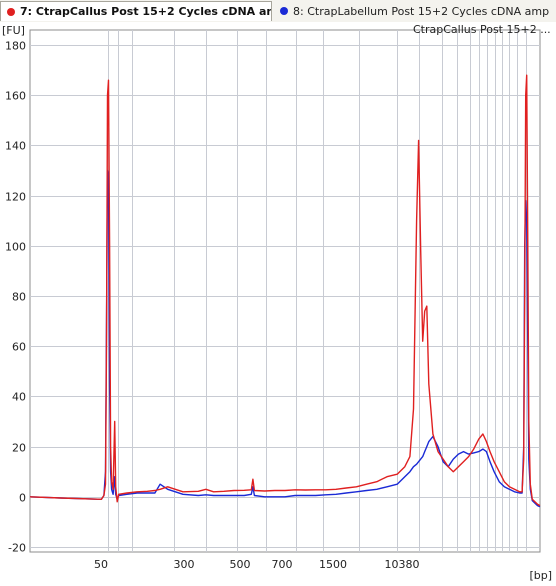  Describe the element at coordinates (540, 575) in the screenshot. I see `x-axis-unit: [bp]` at that location.